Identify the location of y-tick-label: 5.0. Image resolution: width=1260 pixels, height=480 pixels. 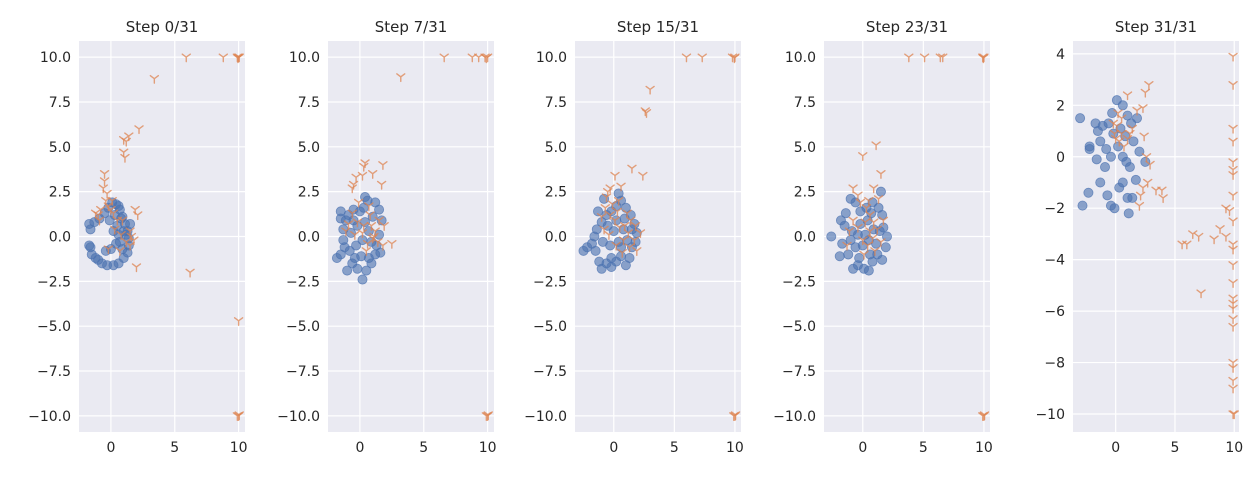
(60, 148).